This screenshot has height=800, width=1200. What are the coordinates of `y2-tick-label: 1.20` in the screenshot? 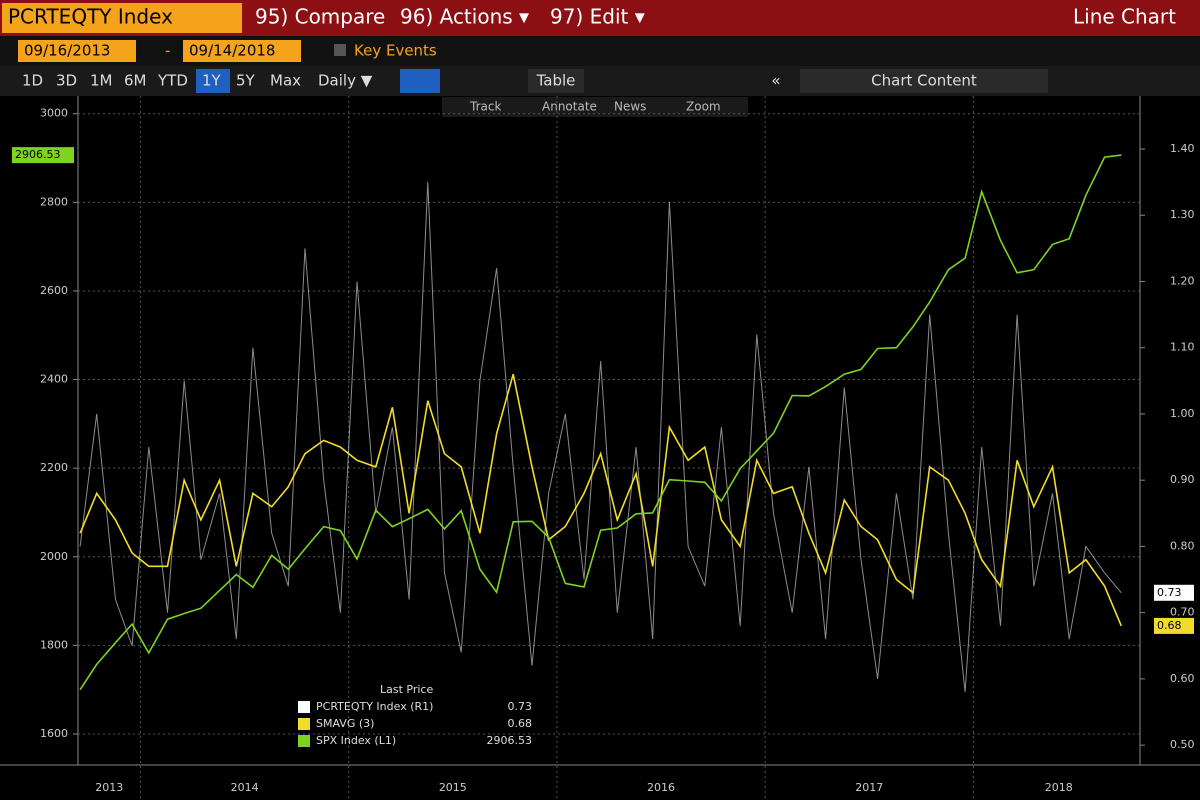 It's located at (1182, 280).